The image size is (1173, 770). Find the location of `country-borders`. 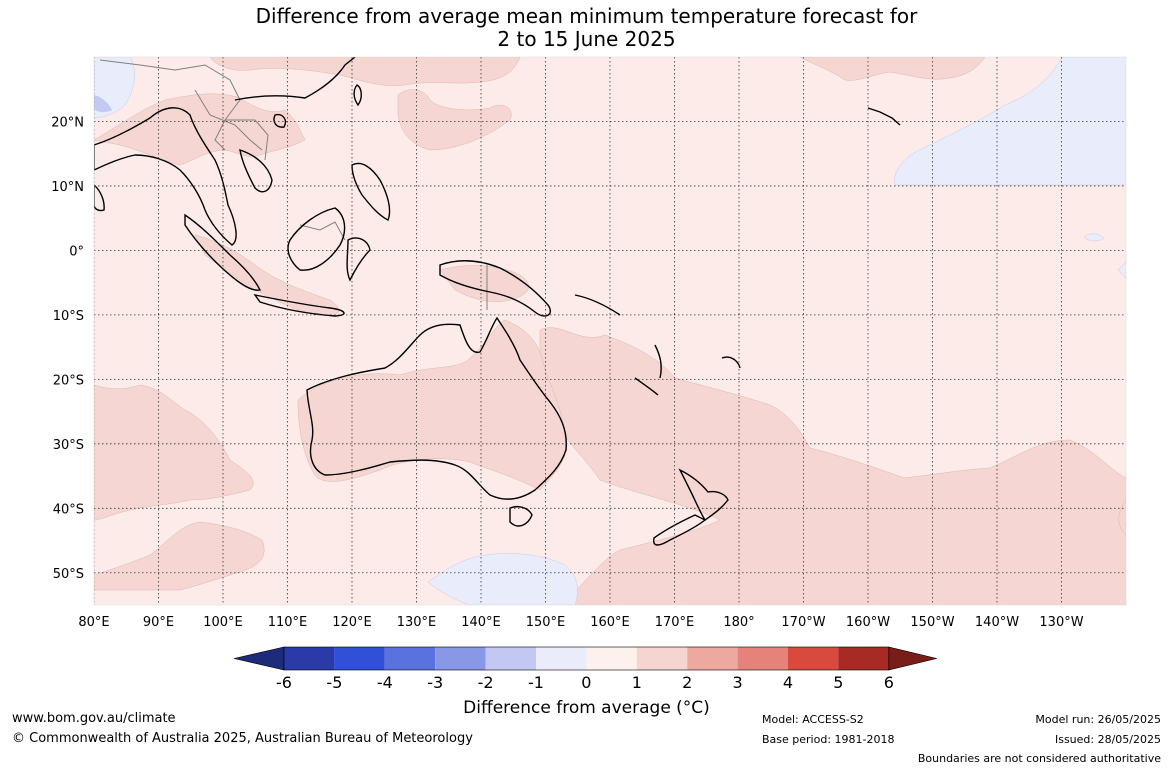

country-borders is located at coordinates (293, 184).